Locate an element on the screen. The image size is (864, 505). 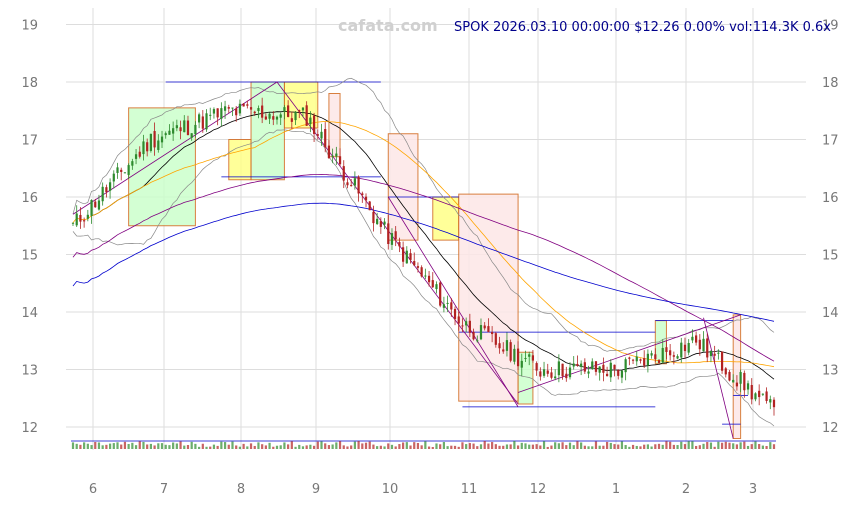
y-tick-label-right: 19 is located at coordinates (830, 26).